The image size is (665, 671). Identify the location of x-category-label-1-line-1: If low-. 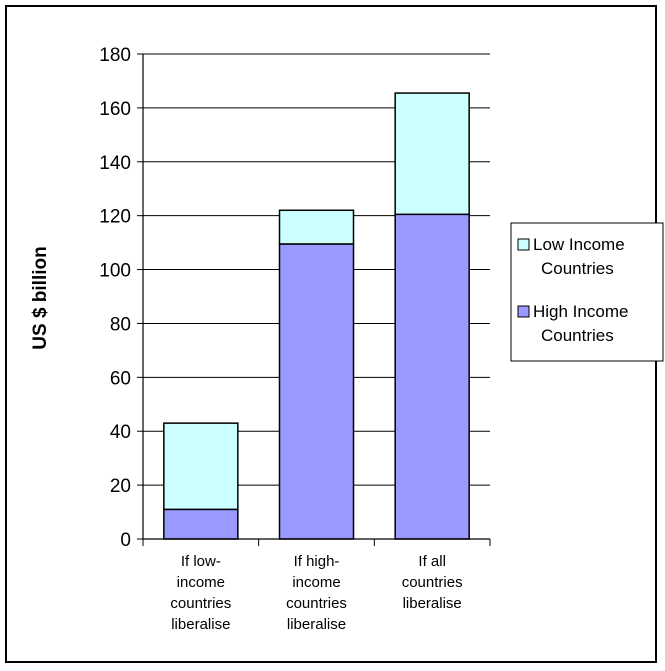
(201, 561).